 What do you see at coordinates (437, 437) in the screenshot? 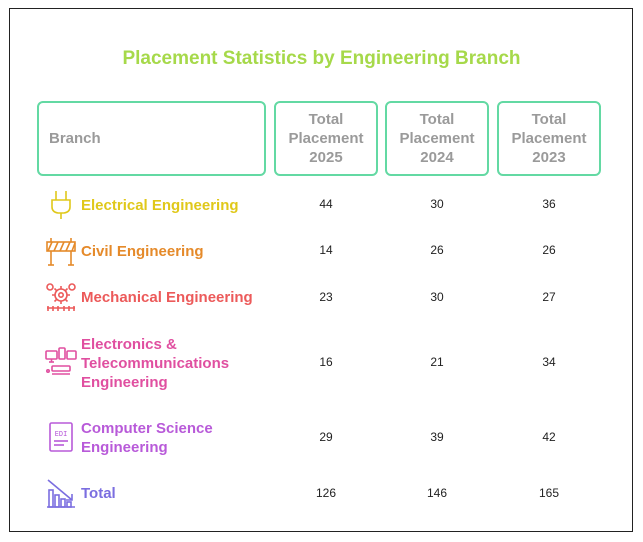
I see `value-2024: 39` at bounding box center [437, 437].